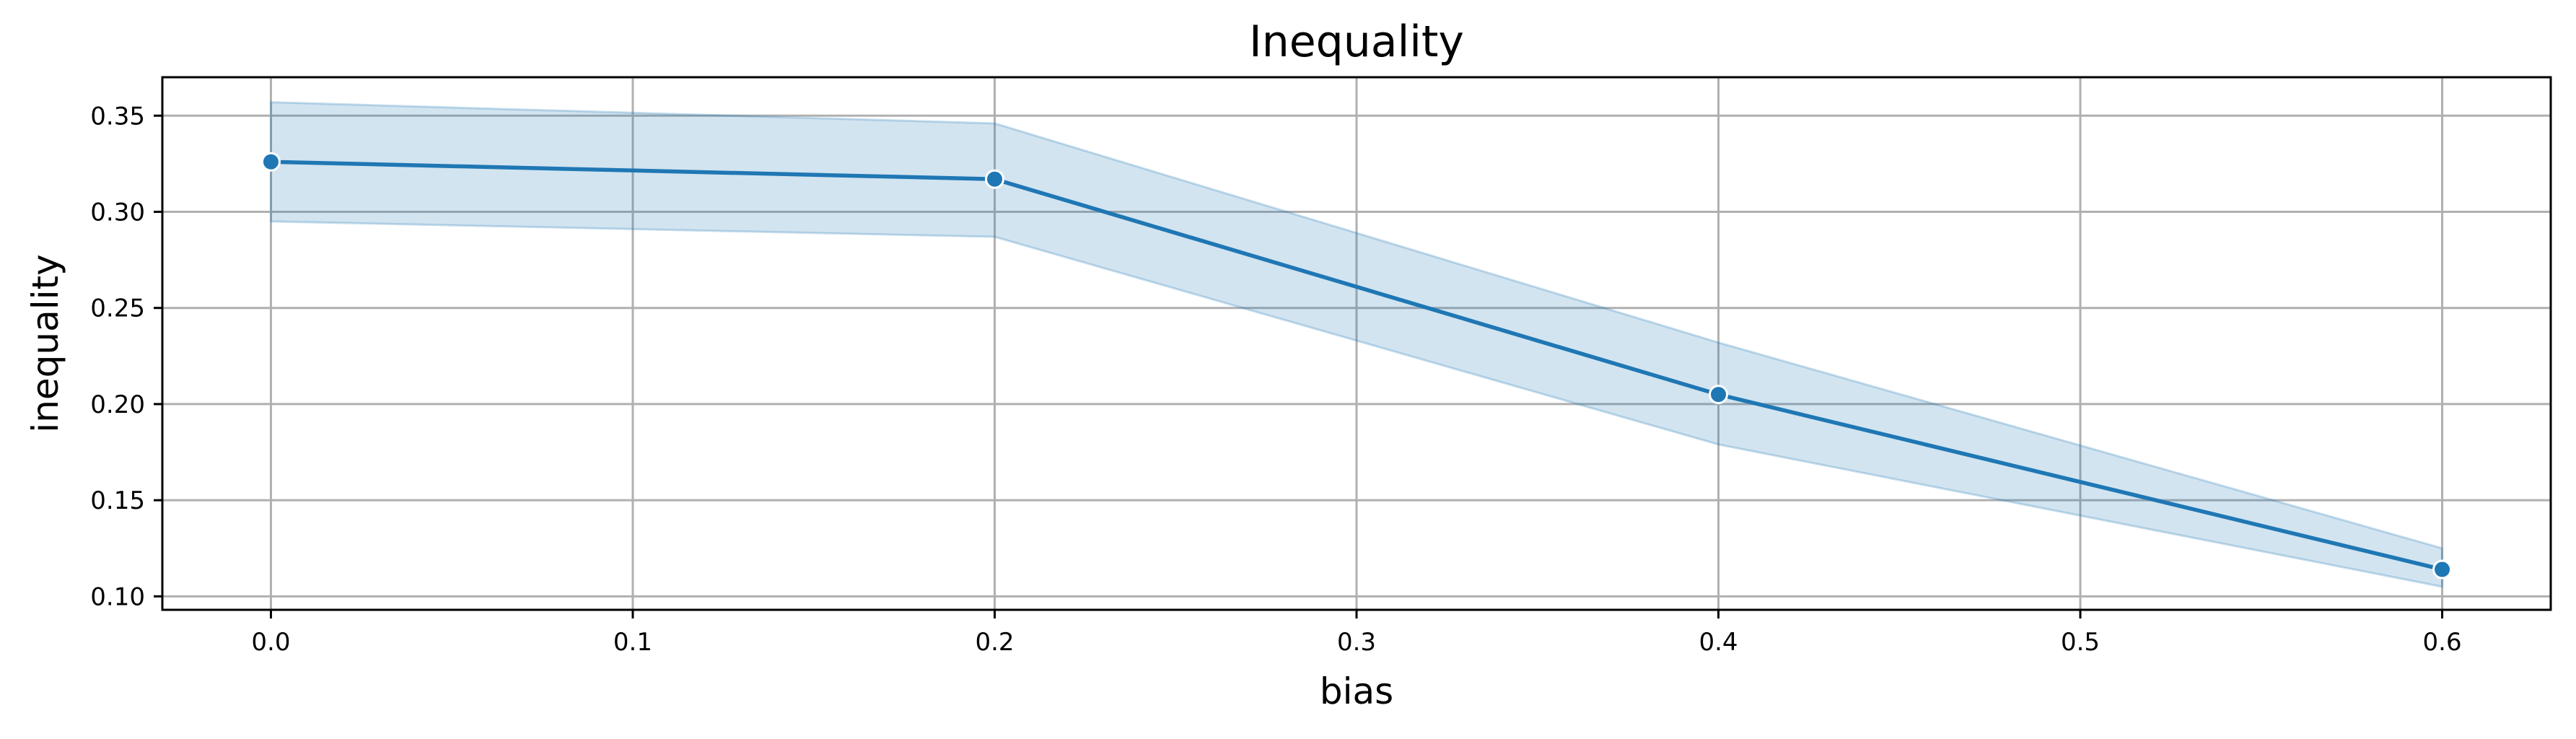 The image size is (2576, 739). Describe the element at coordinates (632, 642) in the screenshot. I see `x-tick-label: 0.1` at that location.